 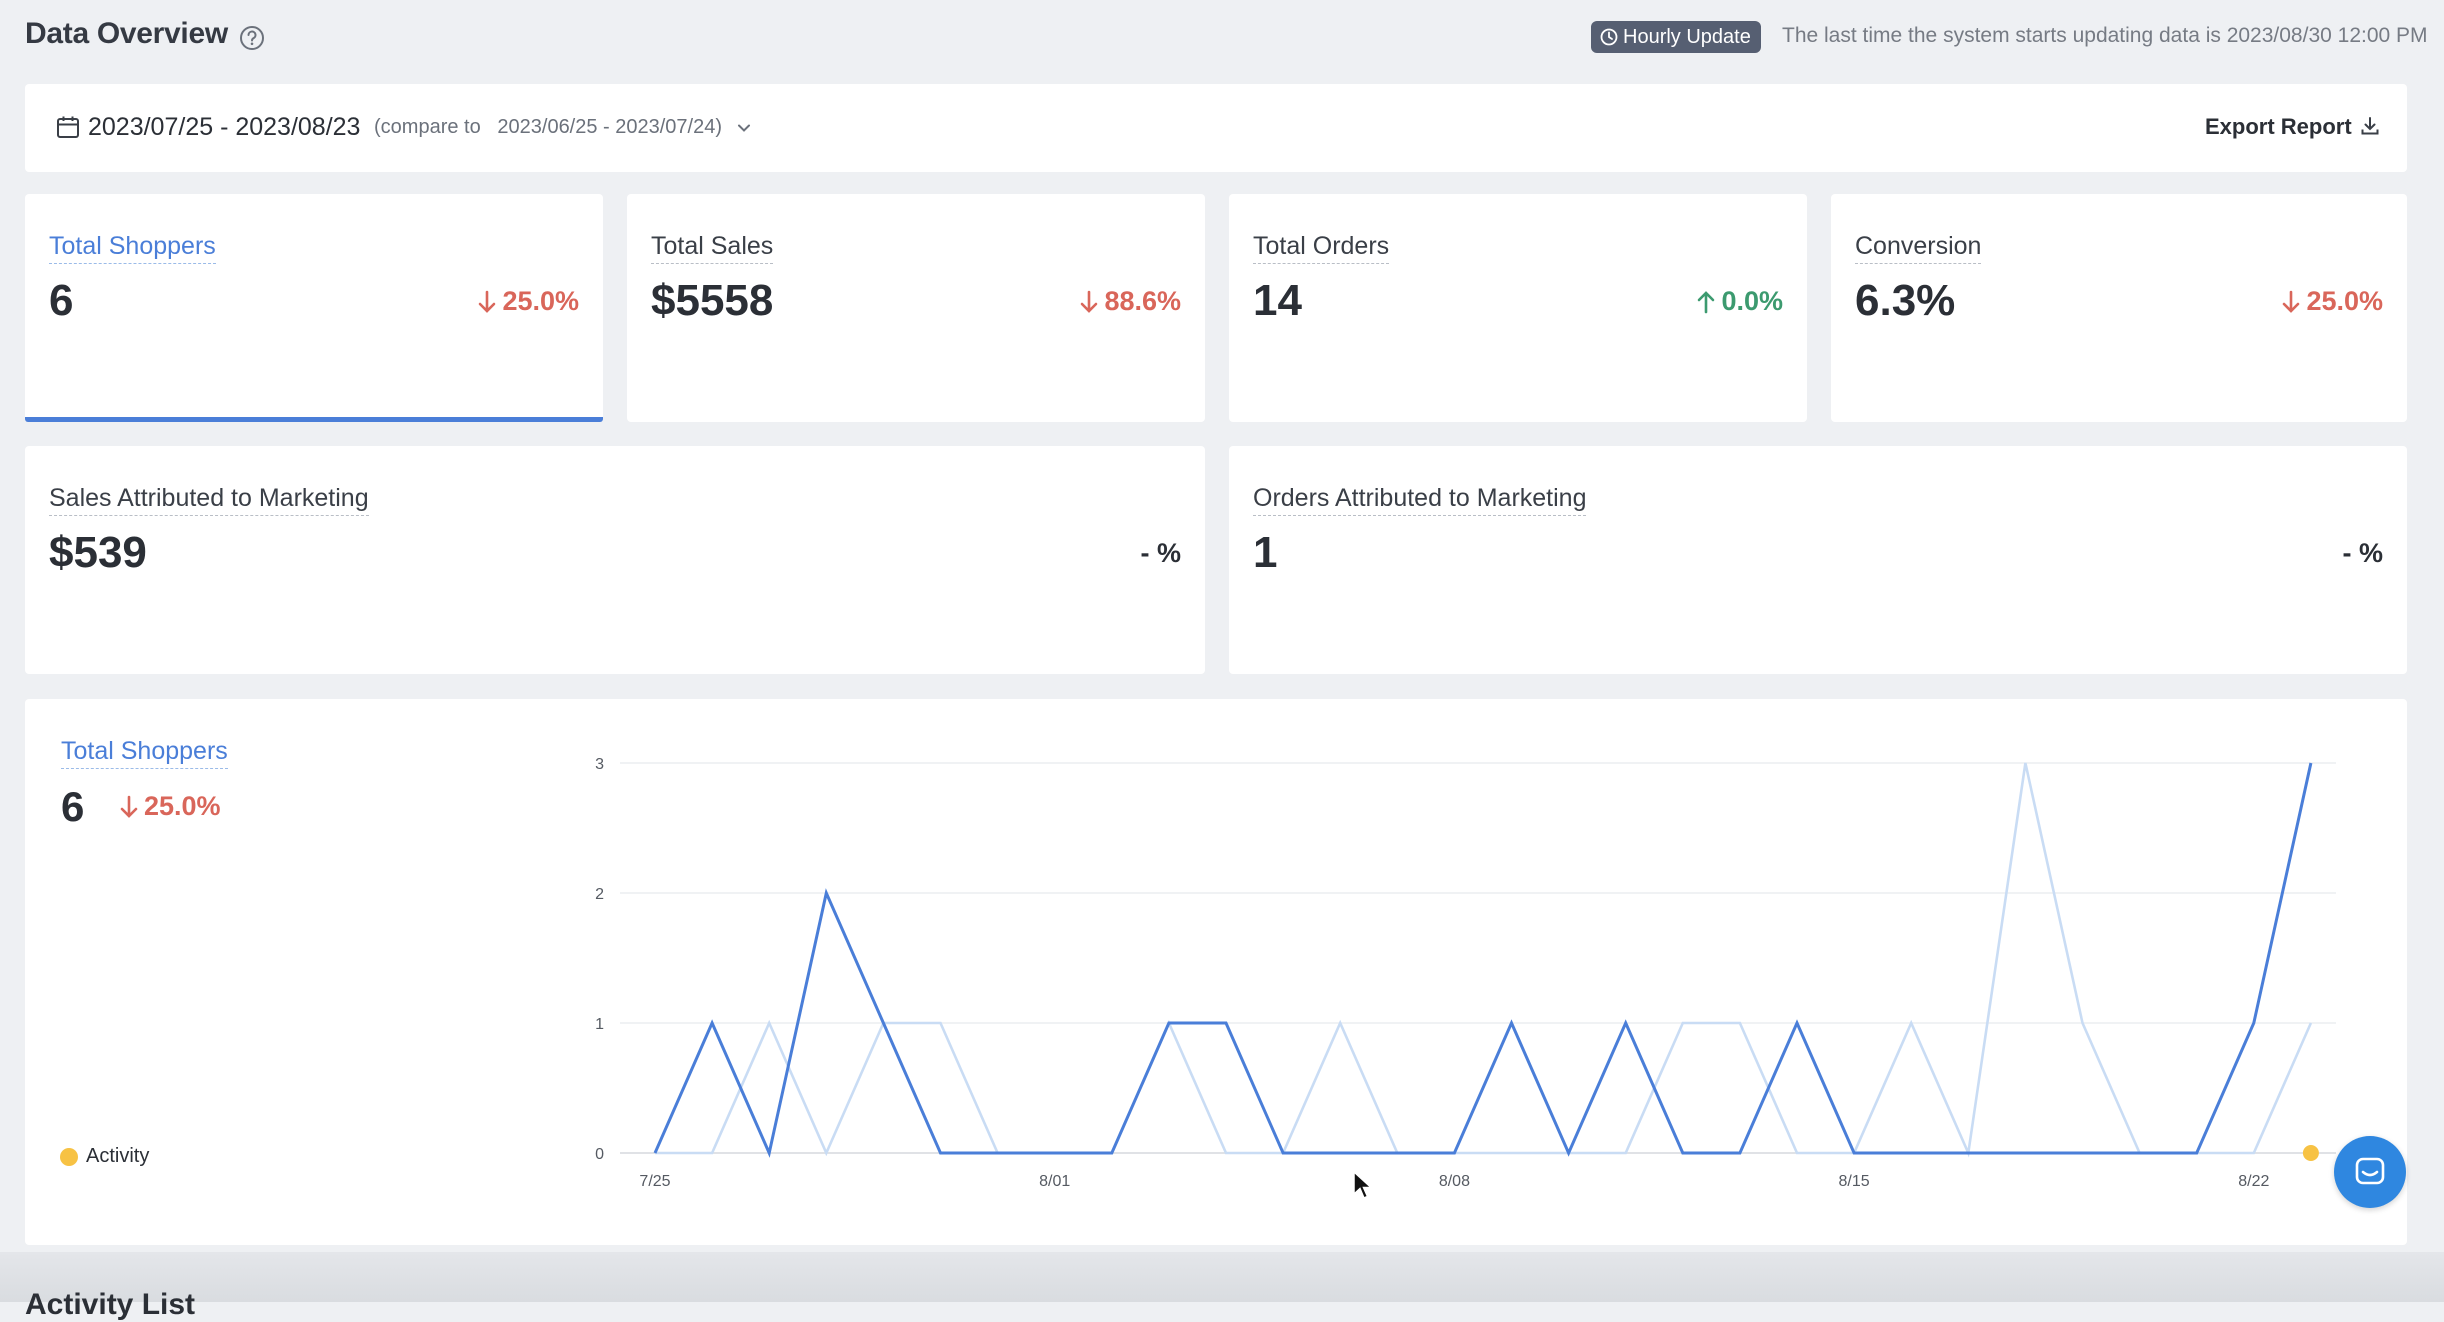 I want to click on chart-metric-delta: 25.0%, so click(x=169, y=806).